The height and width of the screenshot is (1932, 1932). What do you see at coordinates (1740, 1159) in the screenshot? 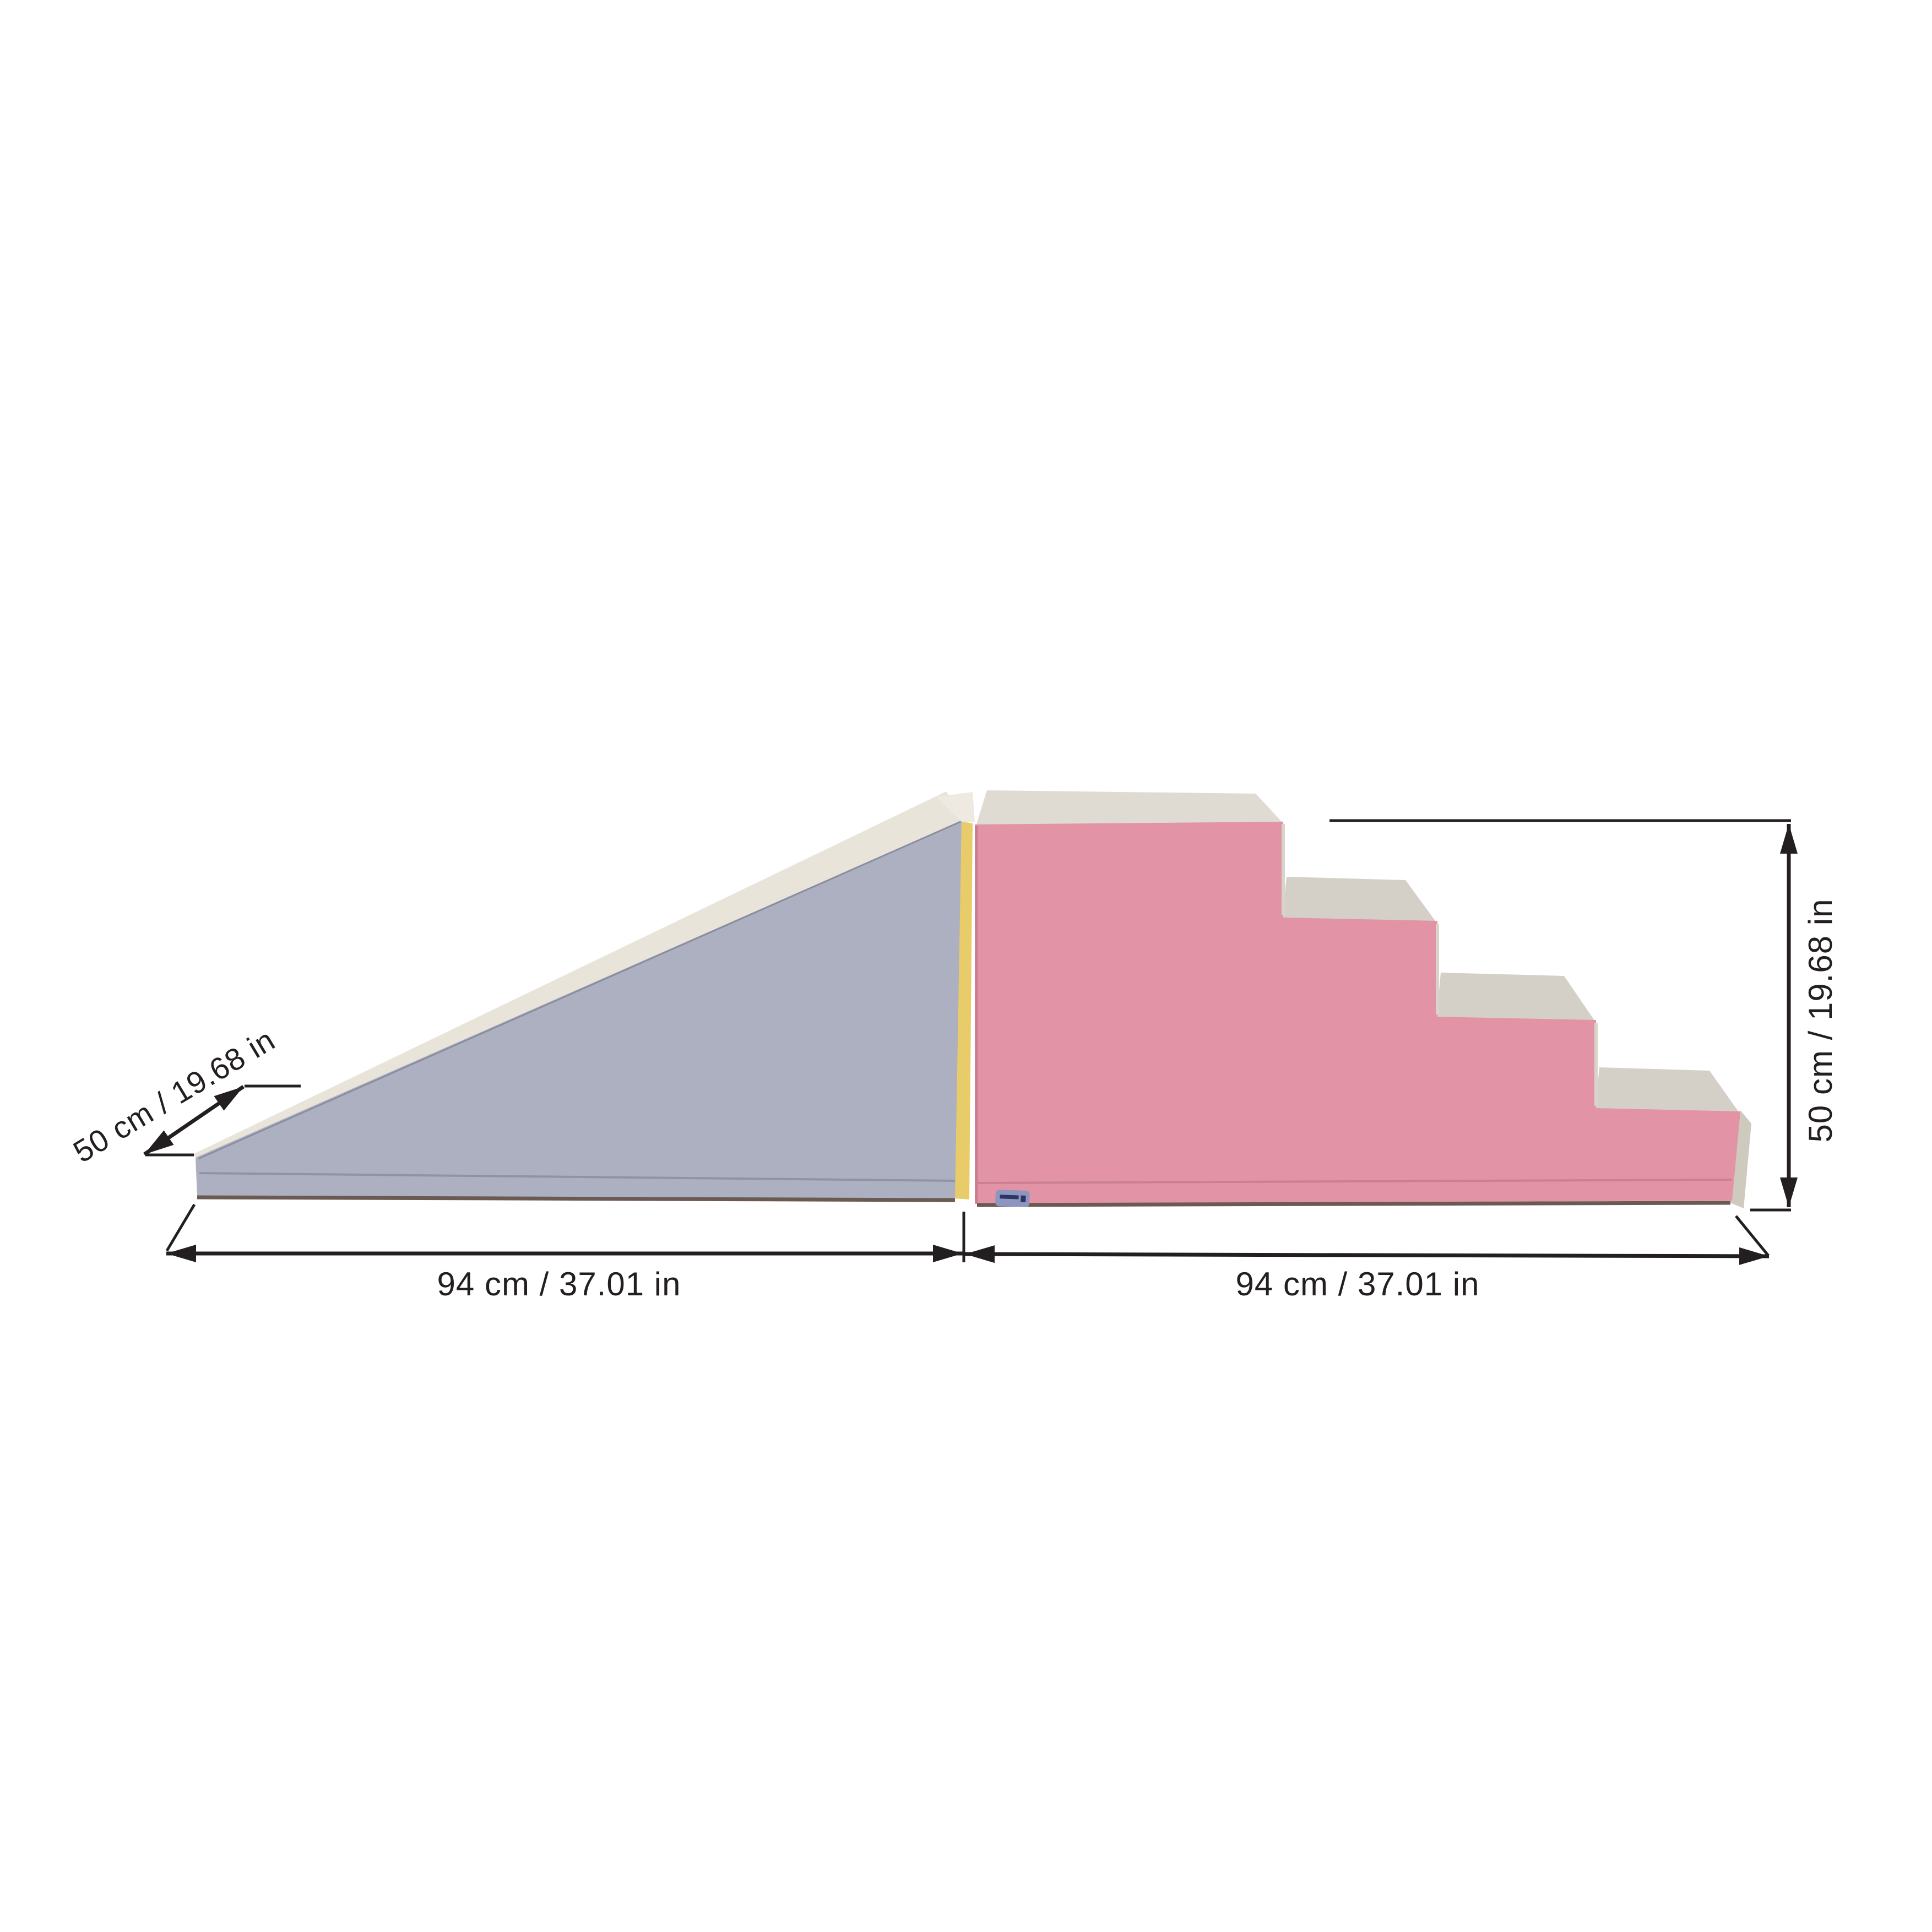
I see `steps-base-side` at bounding box center [1740, 1159].